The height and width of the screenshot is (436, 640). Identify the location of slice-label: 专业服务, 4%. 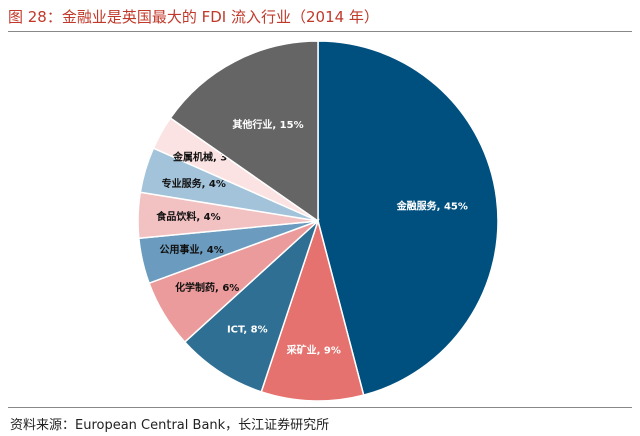
(194, 183).